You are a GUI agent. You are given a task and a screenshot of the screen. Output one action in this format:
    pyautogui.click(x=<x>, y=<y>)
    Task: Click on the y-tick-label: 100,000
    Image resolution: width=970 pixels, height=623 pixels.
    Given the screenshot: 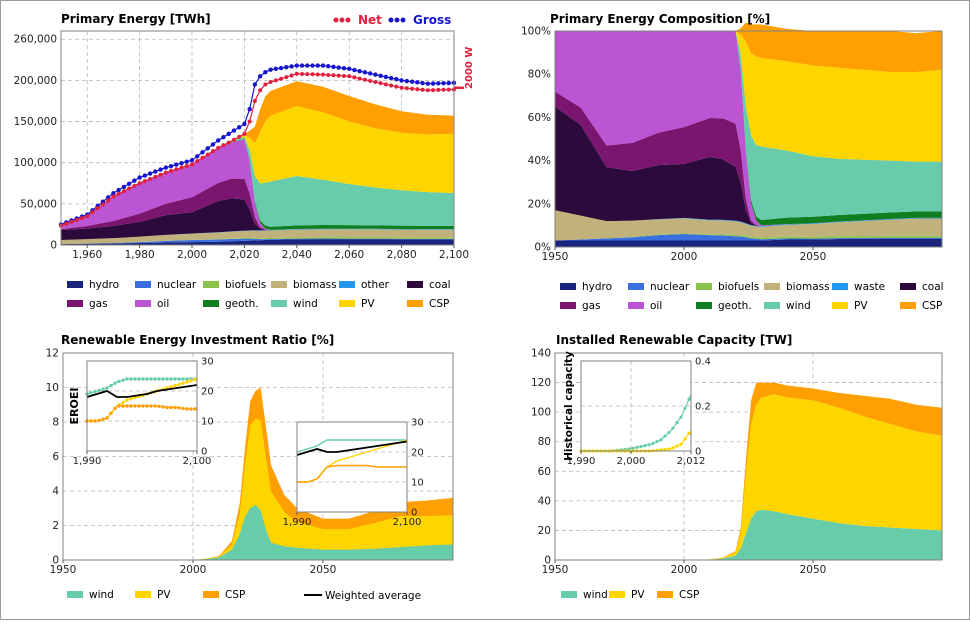 What is the action you would take?
    pyautogui.click(x=35, y=163)
    